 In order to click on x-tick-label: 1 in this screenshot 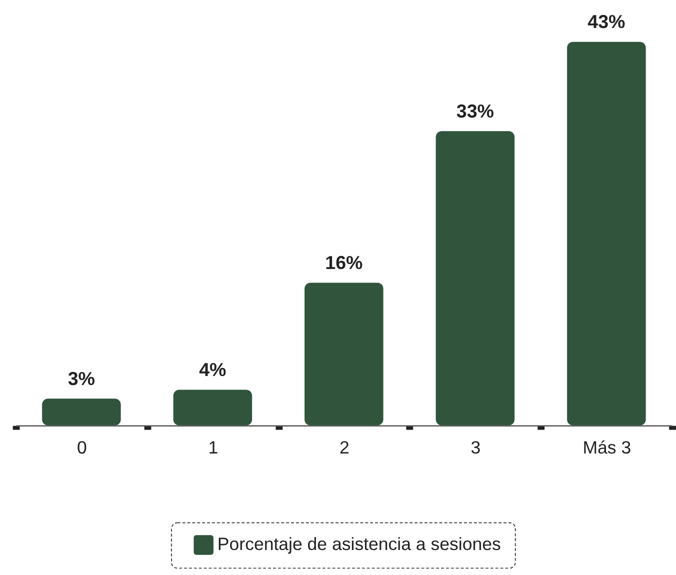, I will do `click(213, 448)`.